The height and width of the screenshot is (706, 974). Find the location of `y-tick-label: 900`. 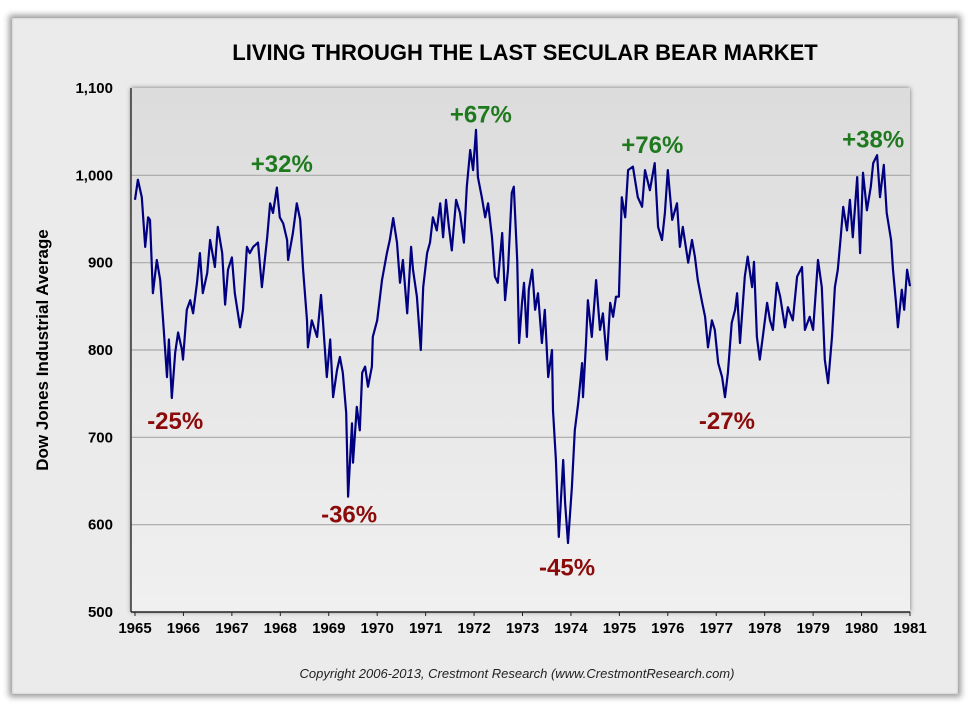

y-tick-label: 900 is located at coordinates (100, 263).